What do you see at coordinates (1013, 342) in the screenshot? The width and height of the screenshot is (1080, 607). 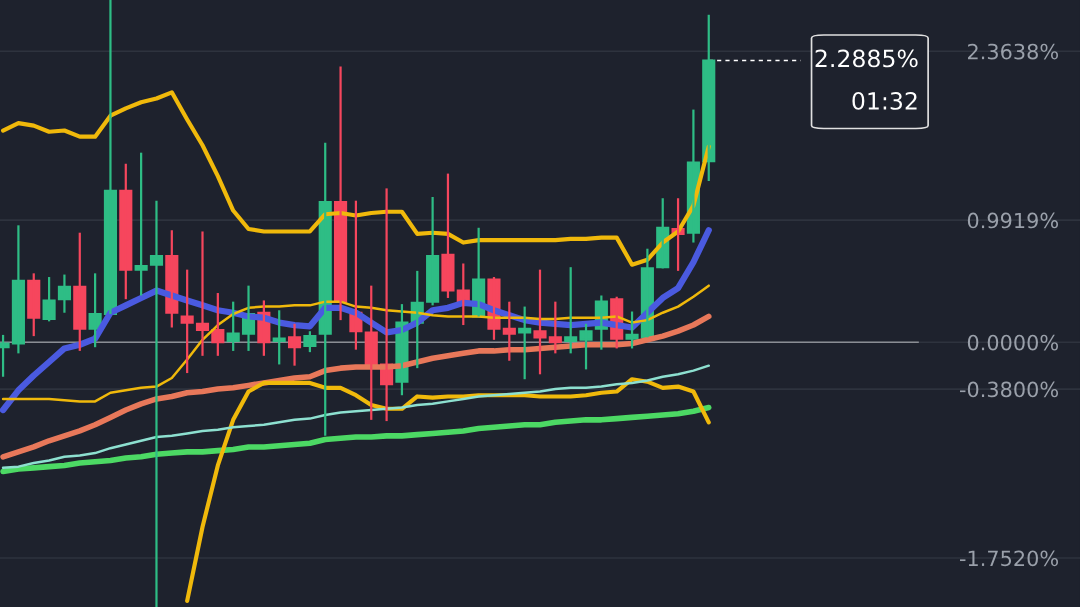 I see `y-tick-label: 0.0000%` at bounding box center [1013, 342].